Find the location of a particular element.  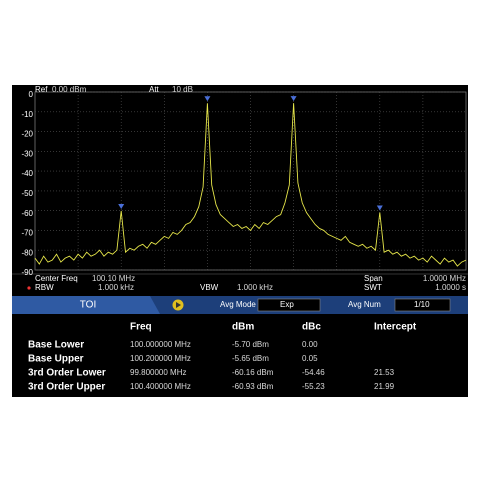

ref-value: 0.00 dBm is located at coordinates (69, 89).